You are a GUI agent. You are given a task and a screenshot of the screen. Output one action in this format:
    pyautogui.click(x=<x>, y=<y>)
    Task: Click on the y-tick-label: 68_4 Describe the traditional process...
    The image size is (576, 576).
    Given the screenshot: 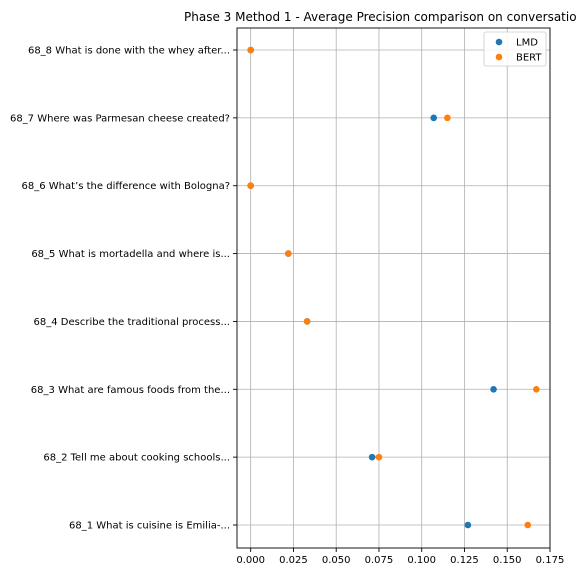 What is the action you would take?
    pyautogui.click(x=132, y=322)
    